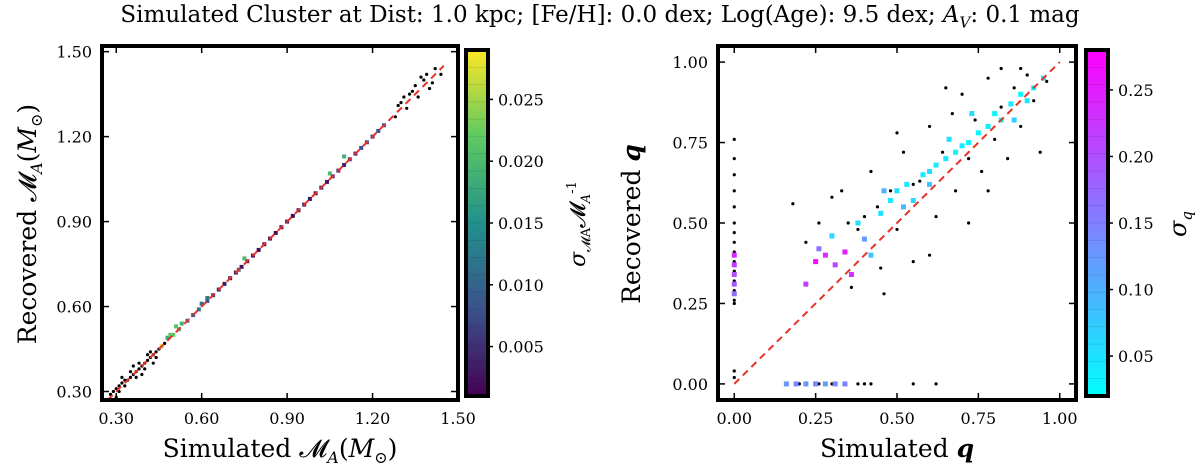 This screenshot has height=467, width=1200. Describe the element at coordinates (1136, 90) in the screenshot. I see `colorbar-tick-label: 0.25` at that location.